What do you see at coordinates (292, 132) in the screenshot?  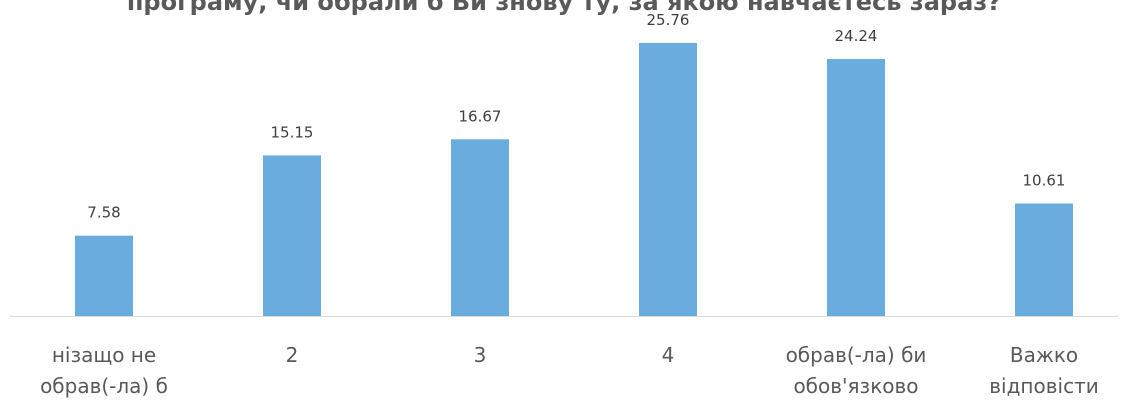 I see `value-label: 15.15` at bounding box center [292, 132].